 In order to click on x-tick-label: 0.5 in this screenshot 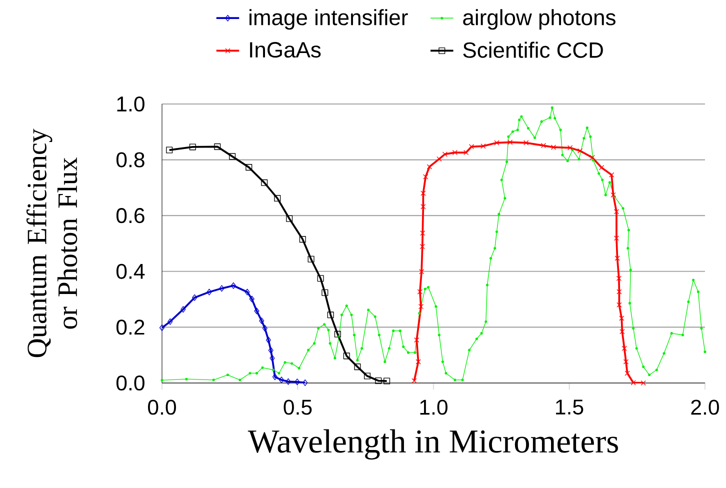, I will do `click(298, 407)`.